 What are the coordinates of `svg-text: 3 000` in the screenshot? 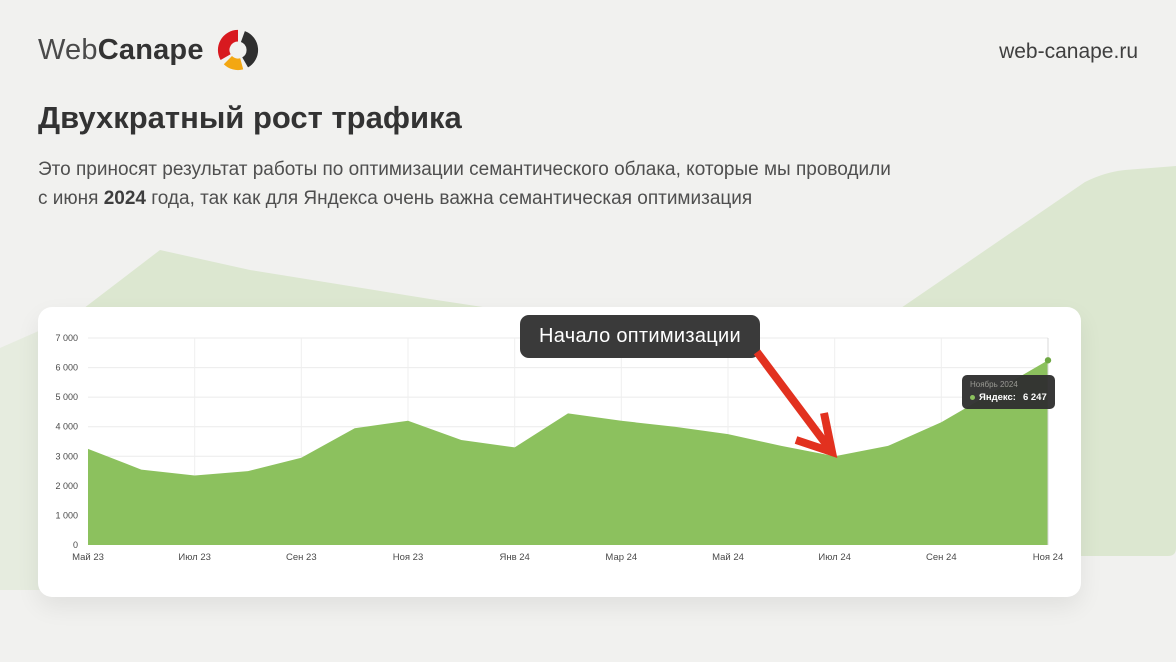 It's located at (66, 456).